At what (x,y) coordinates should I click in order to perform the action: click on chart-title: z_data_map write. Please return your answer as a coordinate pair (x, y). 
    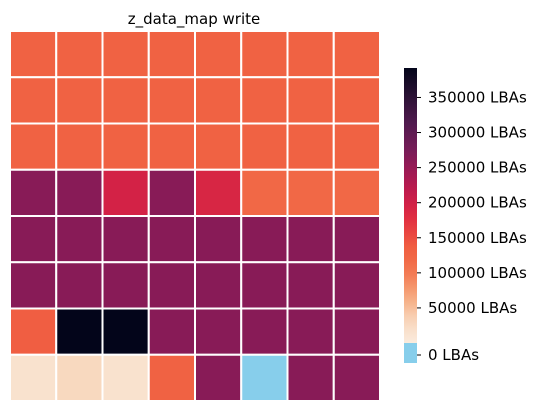
    Looking at the image, I should click on (194, 19).